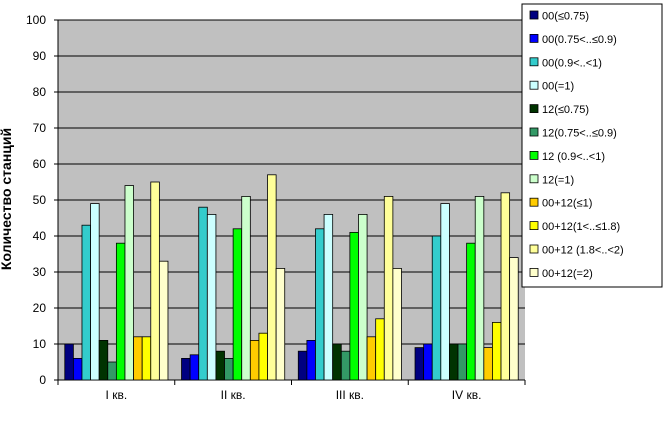  Describe the element at coordinates (572, 63) in the screenshot. I see `legend-label: 00(0.9<..<1)` at that location.